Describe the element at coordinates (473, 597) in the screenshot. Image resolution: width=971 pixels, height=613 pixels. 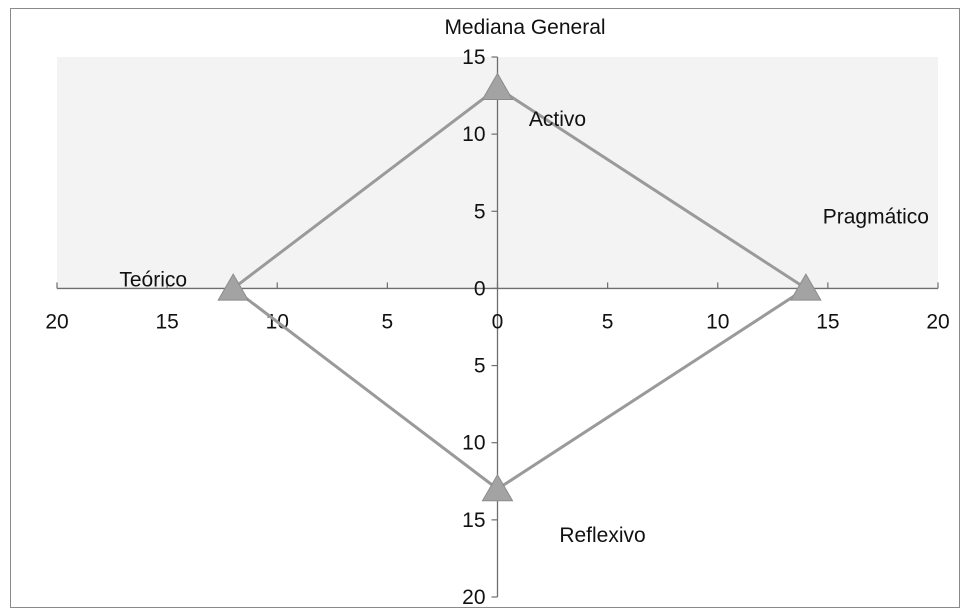
I see `y-tick-label: 20` at that location.